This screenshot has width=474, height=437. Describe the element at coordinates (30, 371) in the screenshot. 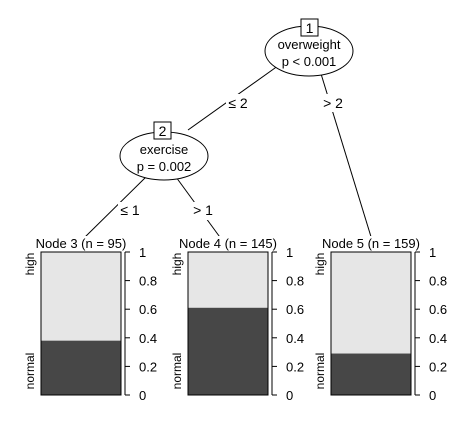

I see `class-label-normal-3: normal` at that location.